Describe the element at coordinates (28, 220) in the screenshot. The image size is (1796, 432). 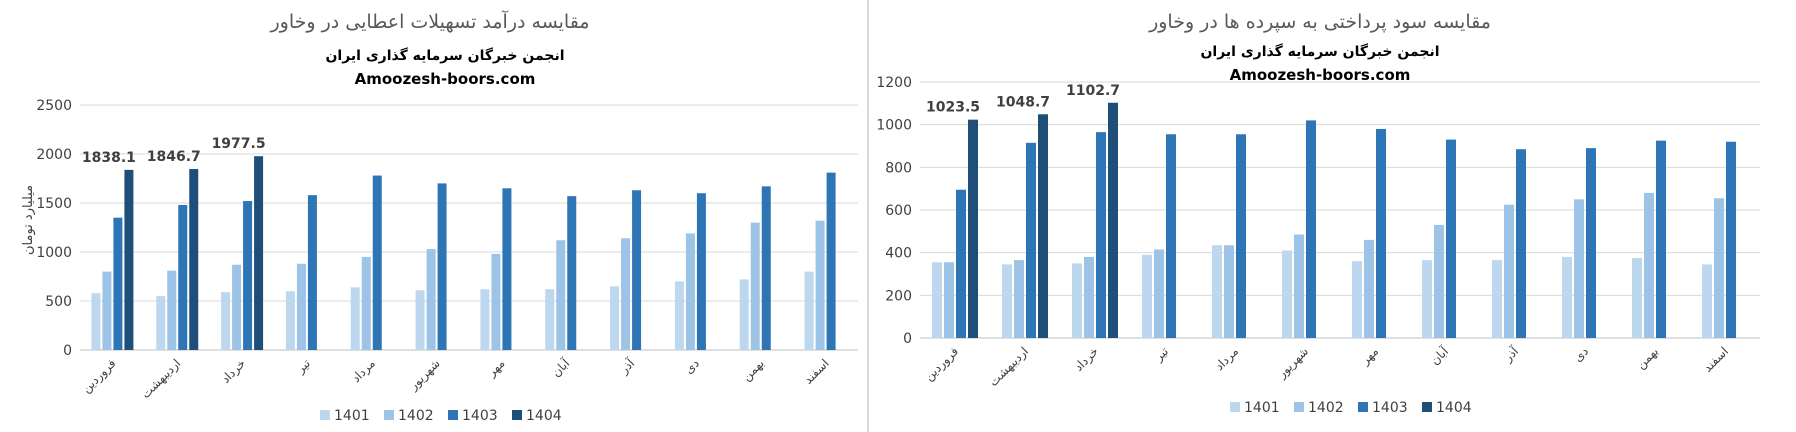
I see `y-axis-label: میلیارد تومان` at that location.